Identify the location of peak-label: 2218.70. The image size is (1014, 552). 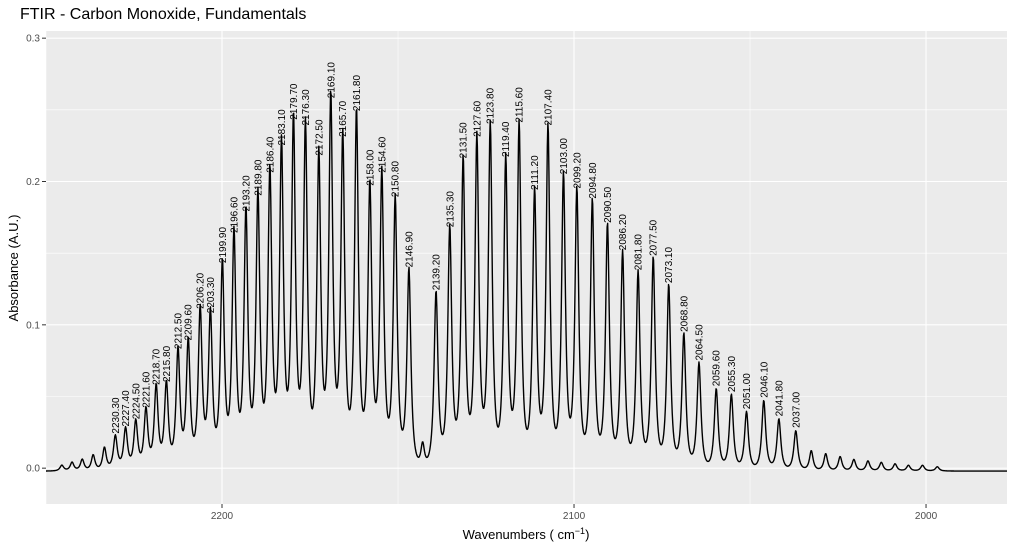
(157, 366).